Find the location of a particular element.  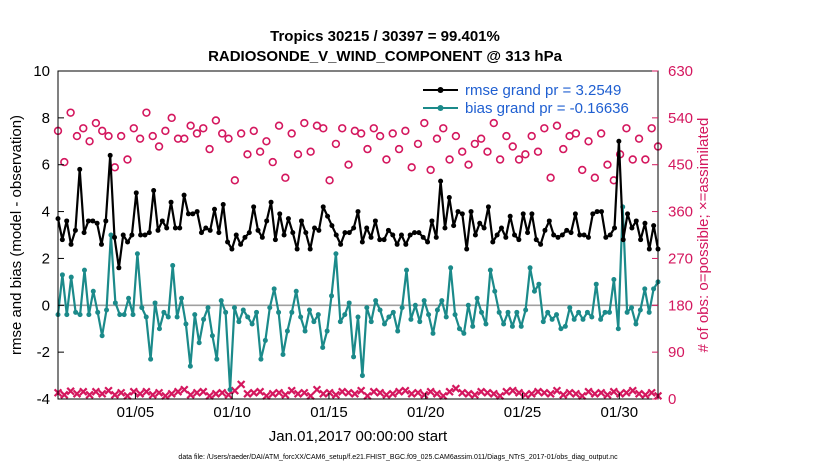

chart-title: Tropics 30215 / 30397 = 99.401% is located at coordinates (385, 36).